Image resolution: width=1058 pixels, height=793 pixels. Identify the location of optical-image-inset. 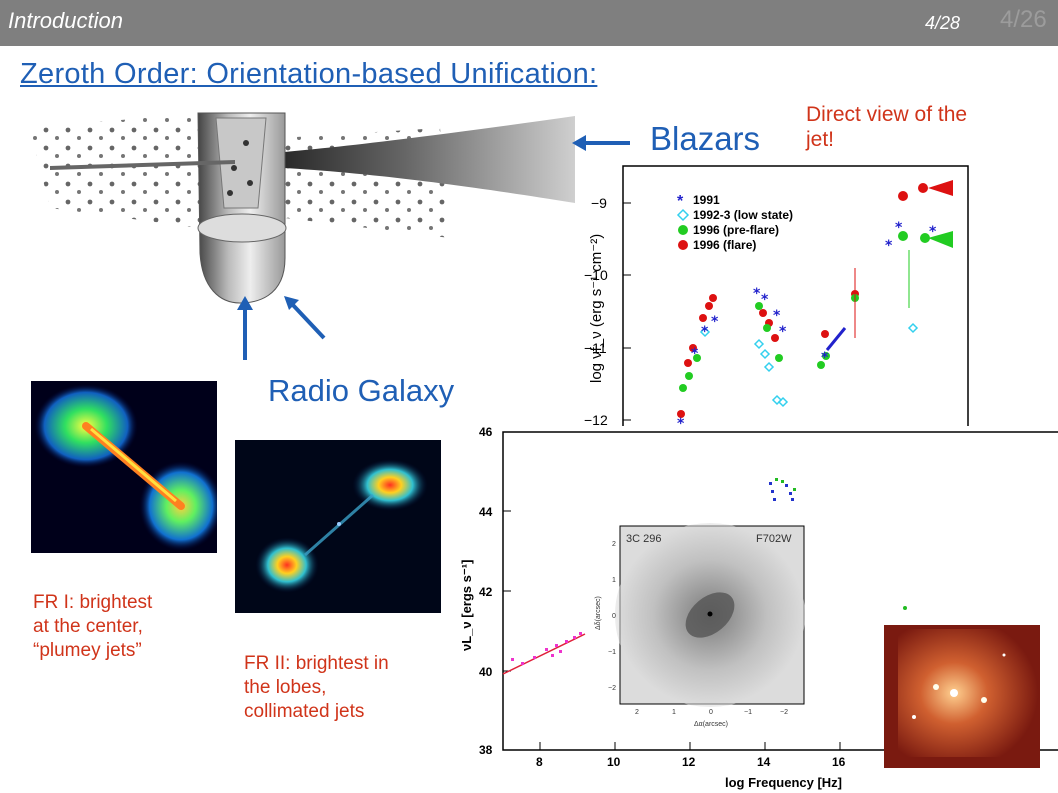
(962, 696).